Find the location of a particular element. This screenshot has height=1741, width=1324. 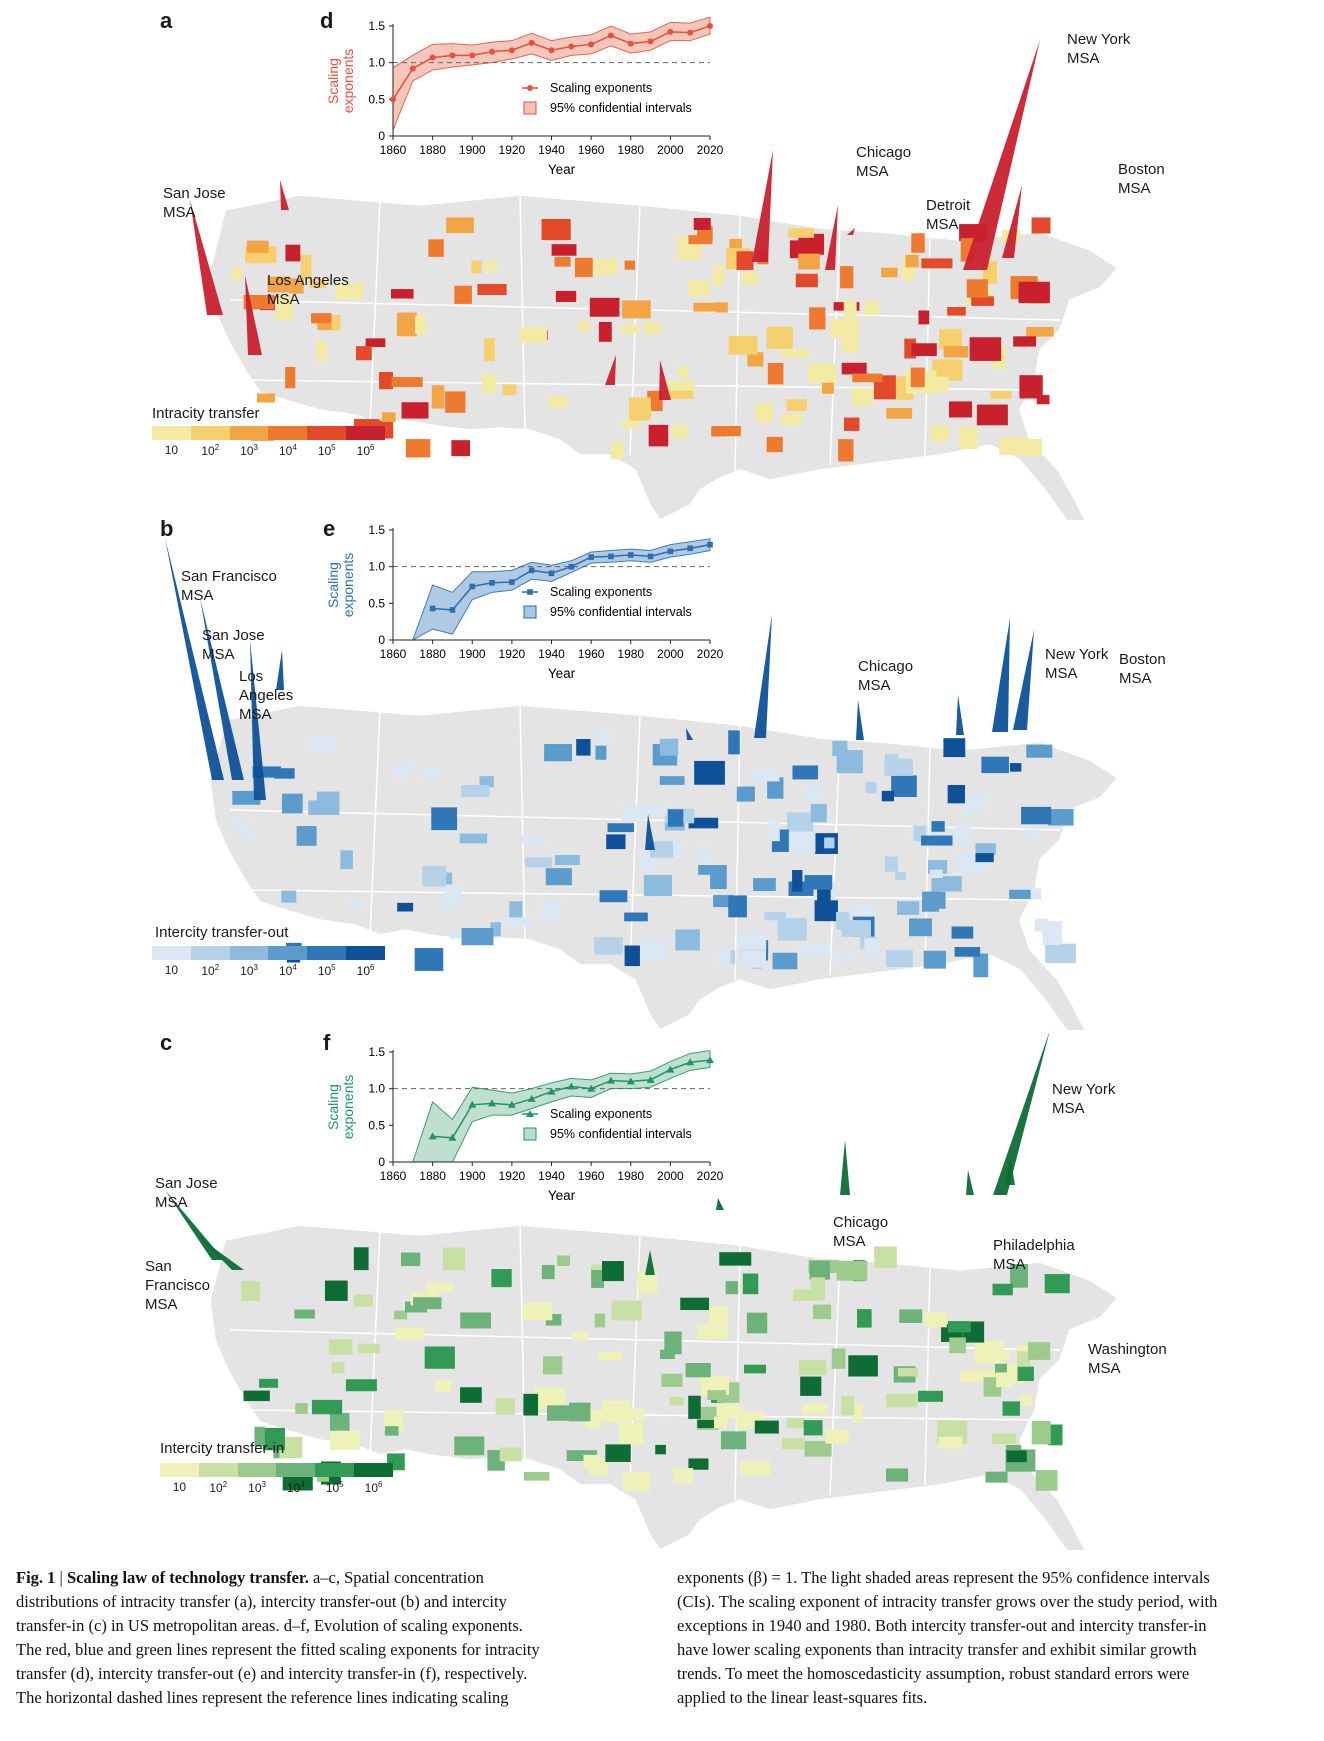

x-tick-label: 1980 is located at coordinates (630, 150).